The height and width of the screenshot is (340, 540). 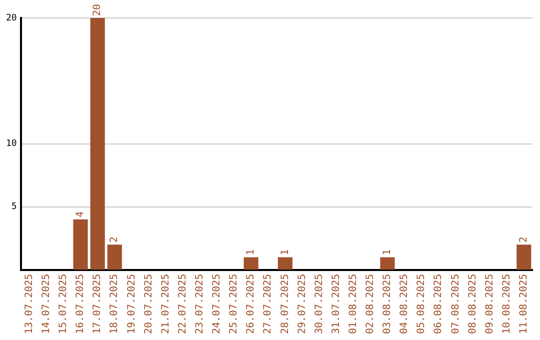 I want to click on x-tick-label: 11.08.2025, so click(x=524, y=304).